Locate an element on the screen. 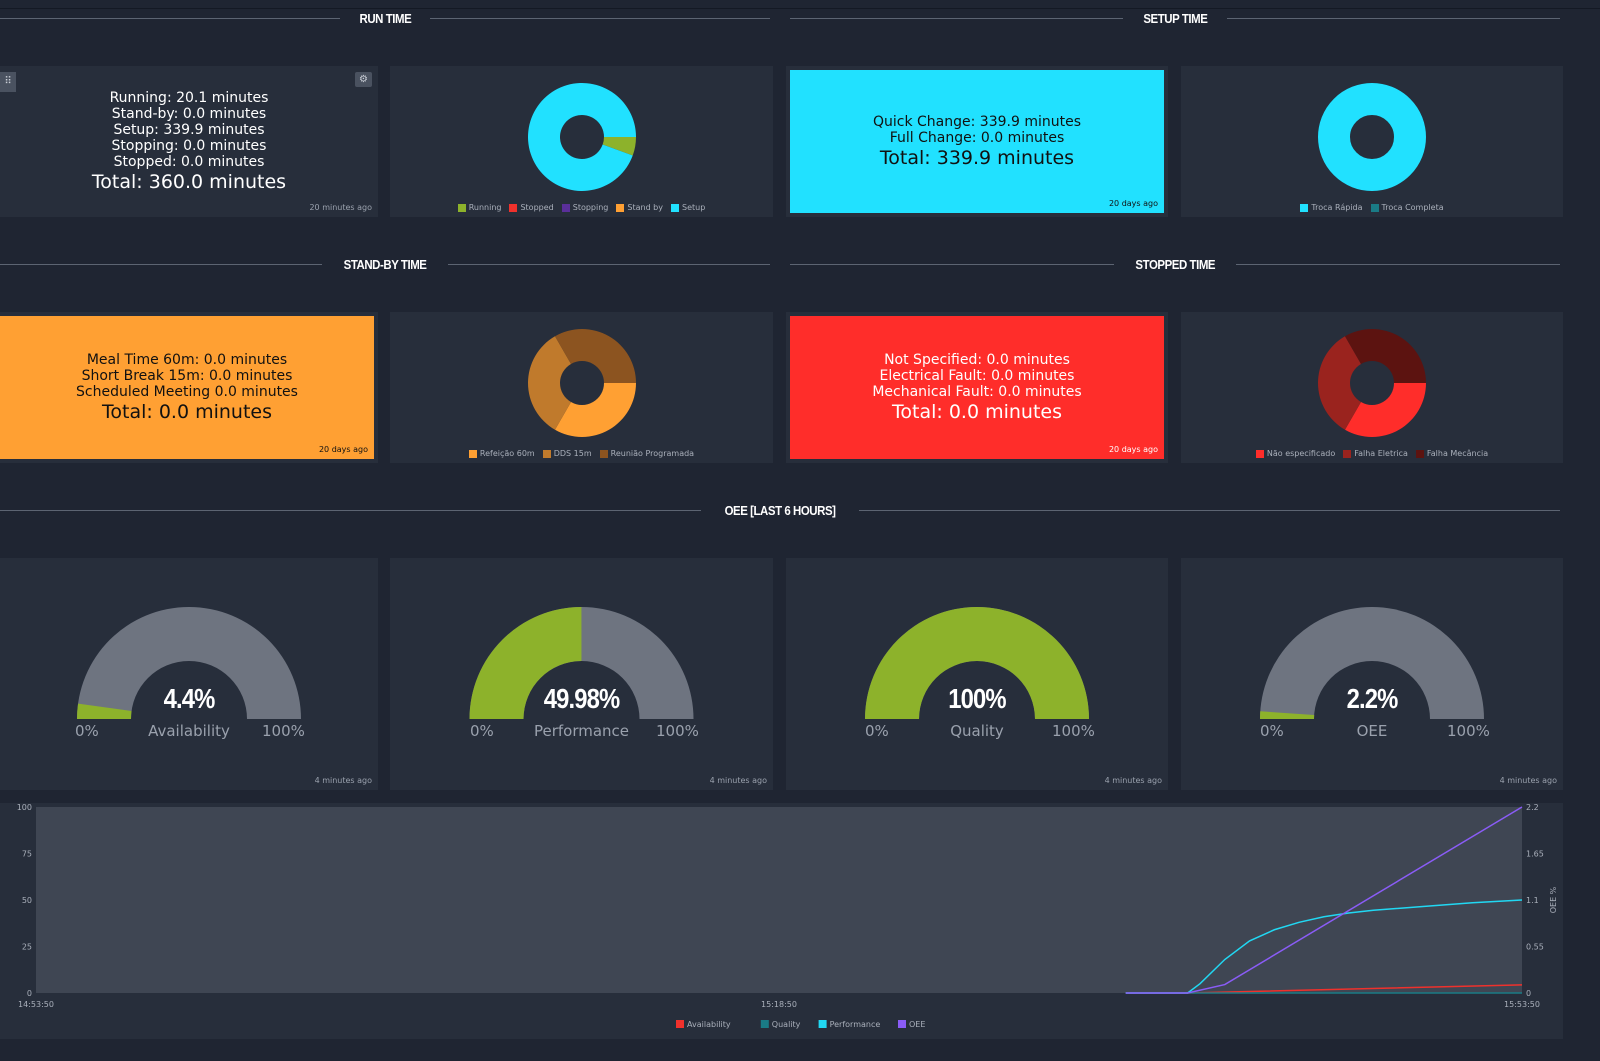 This screenshot has width=1600, height=1061. oee-gauge-widget: 2.2% OEE 0% 100% 4 minutes ago is located at coordinates (1372, 674).